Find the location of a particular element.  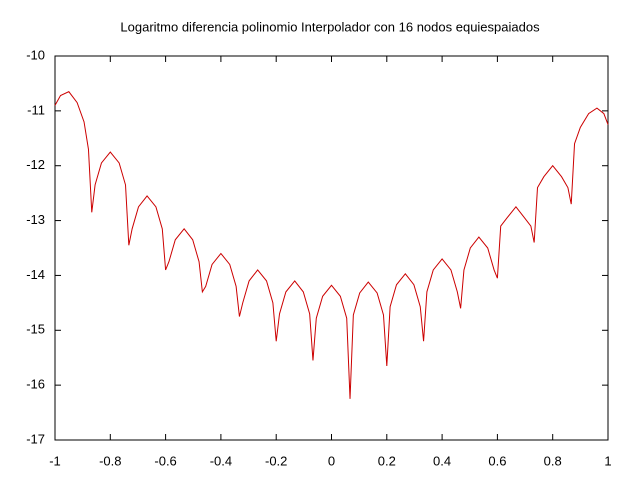

y-tick-label: -17 is located at coordinates (35, 438).